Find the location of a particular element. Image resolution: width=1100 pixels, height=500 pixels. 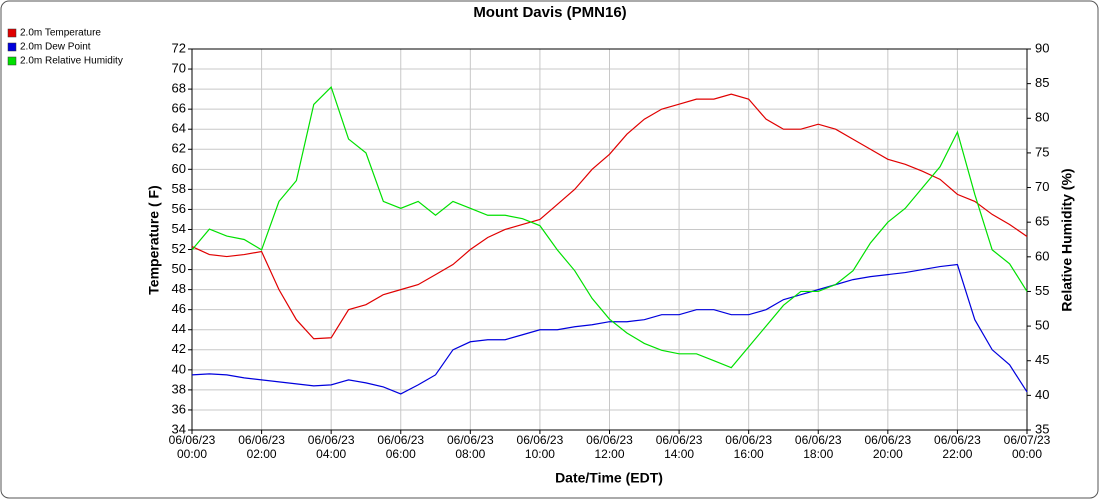

y2-tick-label: 45 is located at coordinates (1042, 359).